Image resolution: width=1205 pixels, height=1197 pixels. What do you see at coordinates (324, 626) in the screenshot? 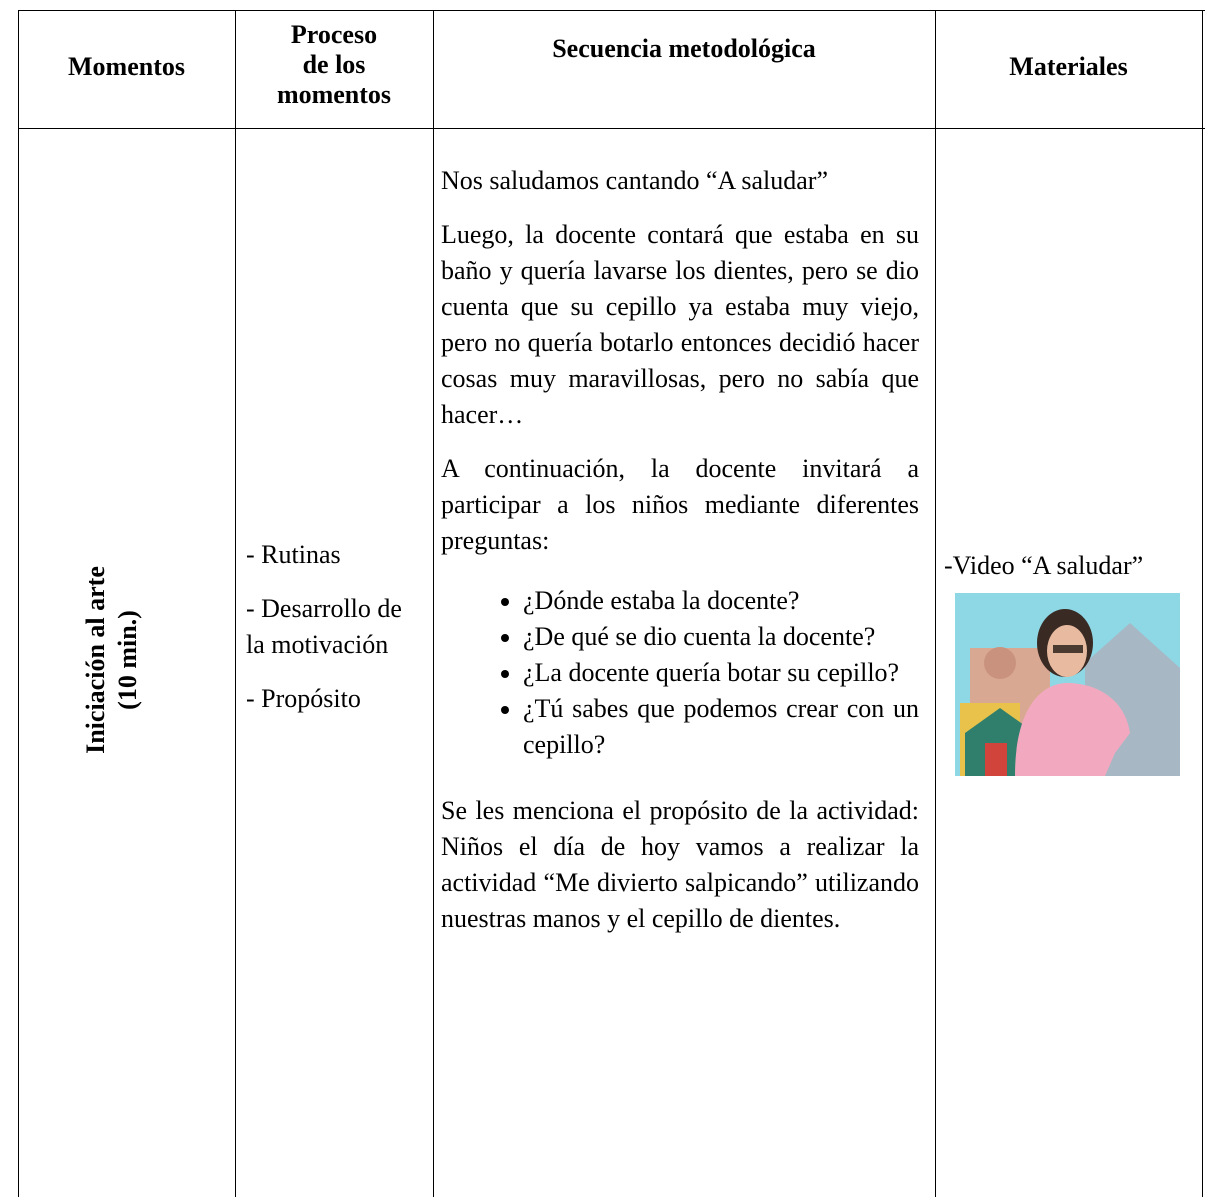
I see `process-item: - Desarrollo de la motivación` at bounding box center [324, 626].